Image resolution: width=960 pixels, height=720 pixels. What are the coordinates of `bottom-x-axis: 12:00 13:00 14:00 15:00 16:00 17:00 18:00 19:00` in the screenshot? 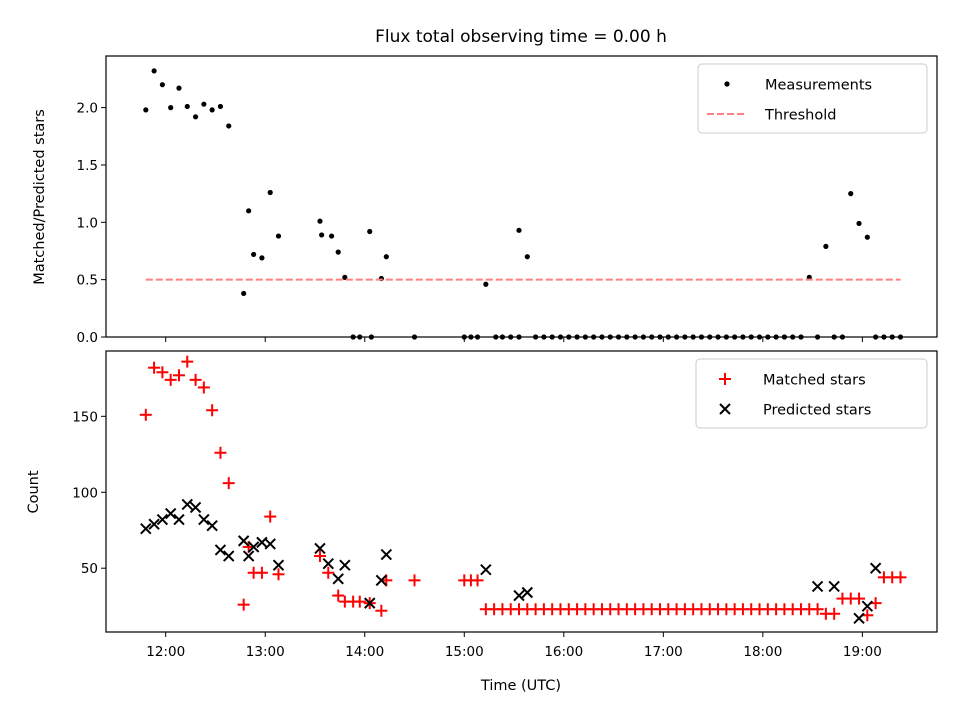 It's located at (514, 646).